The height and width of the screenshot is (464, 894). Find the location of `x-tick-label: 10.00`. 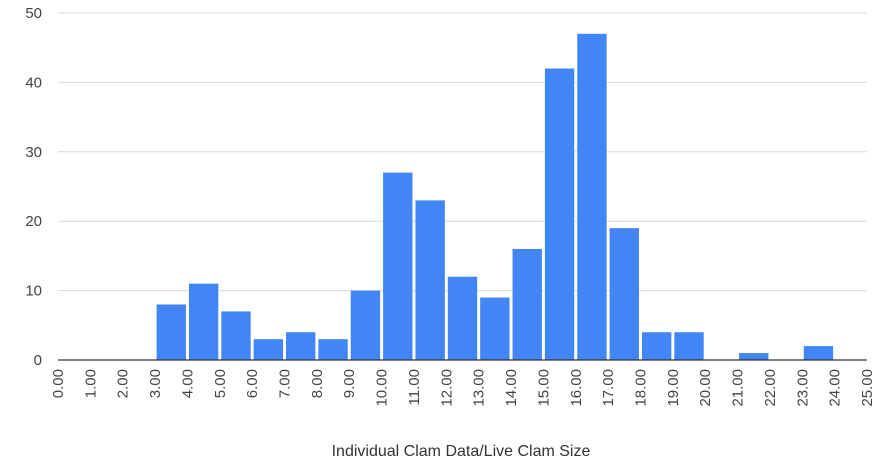

x-tick-label: 10.00 is located at coordinates (382, 388).